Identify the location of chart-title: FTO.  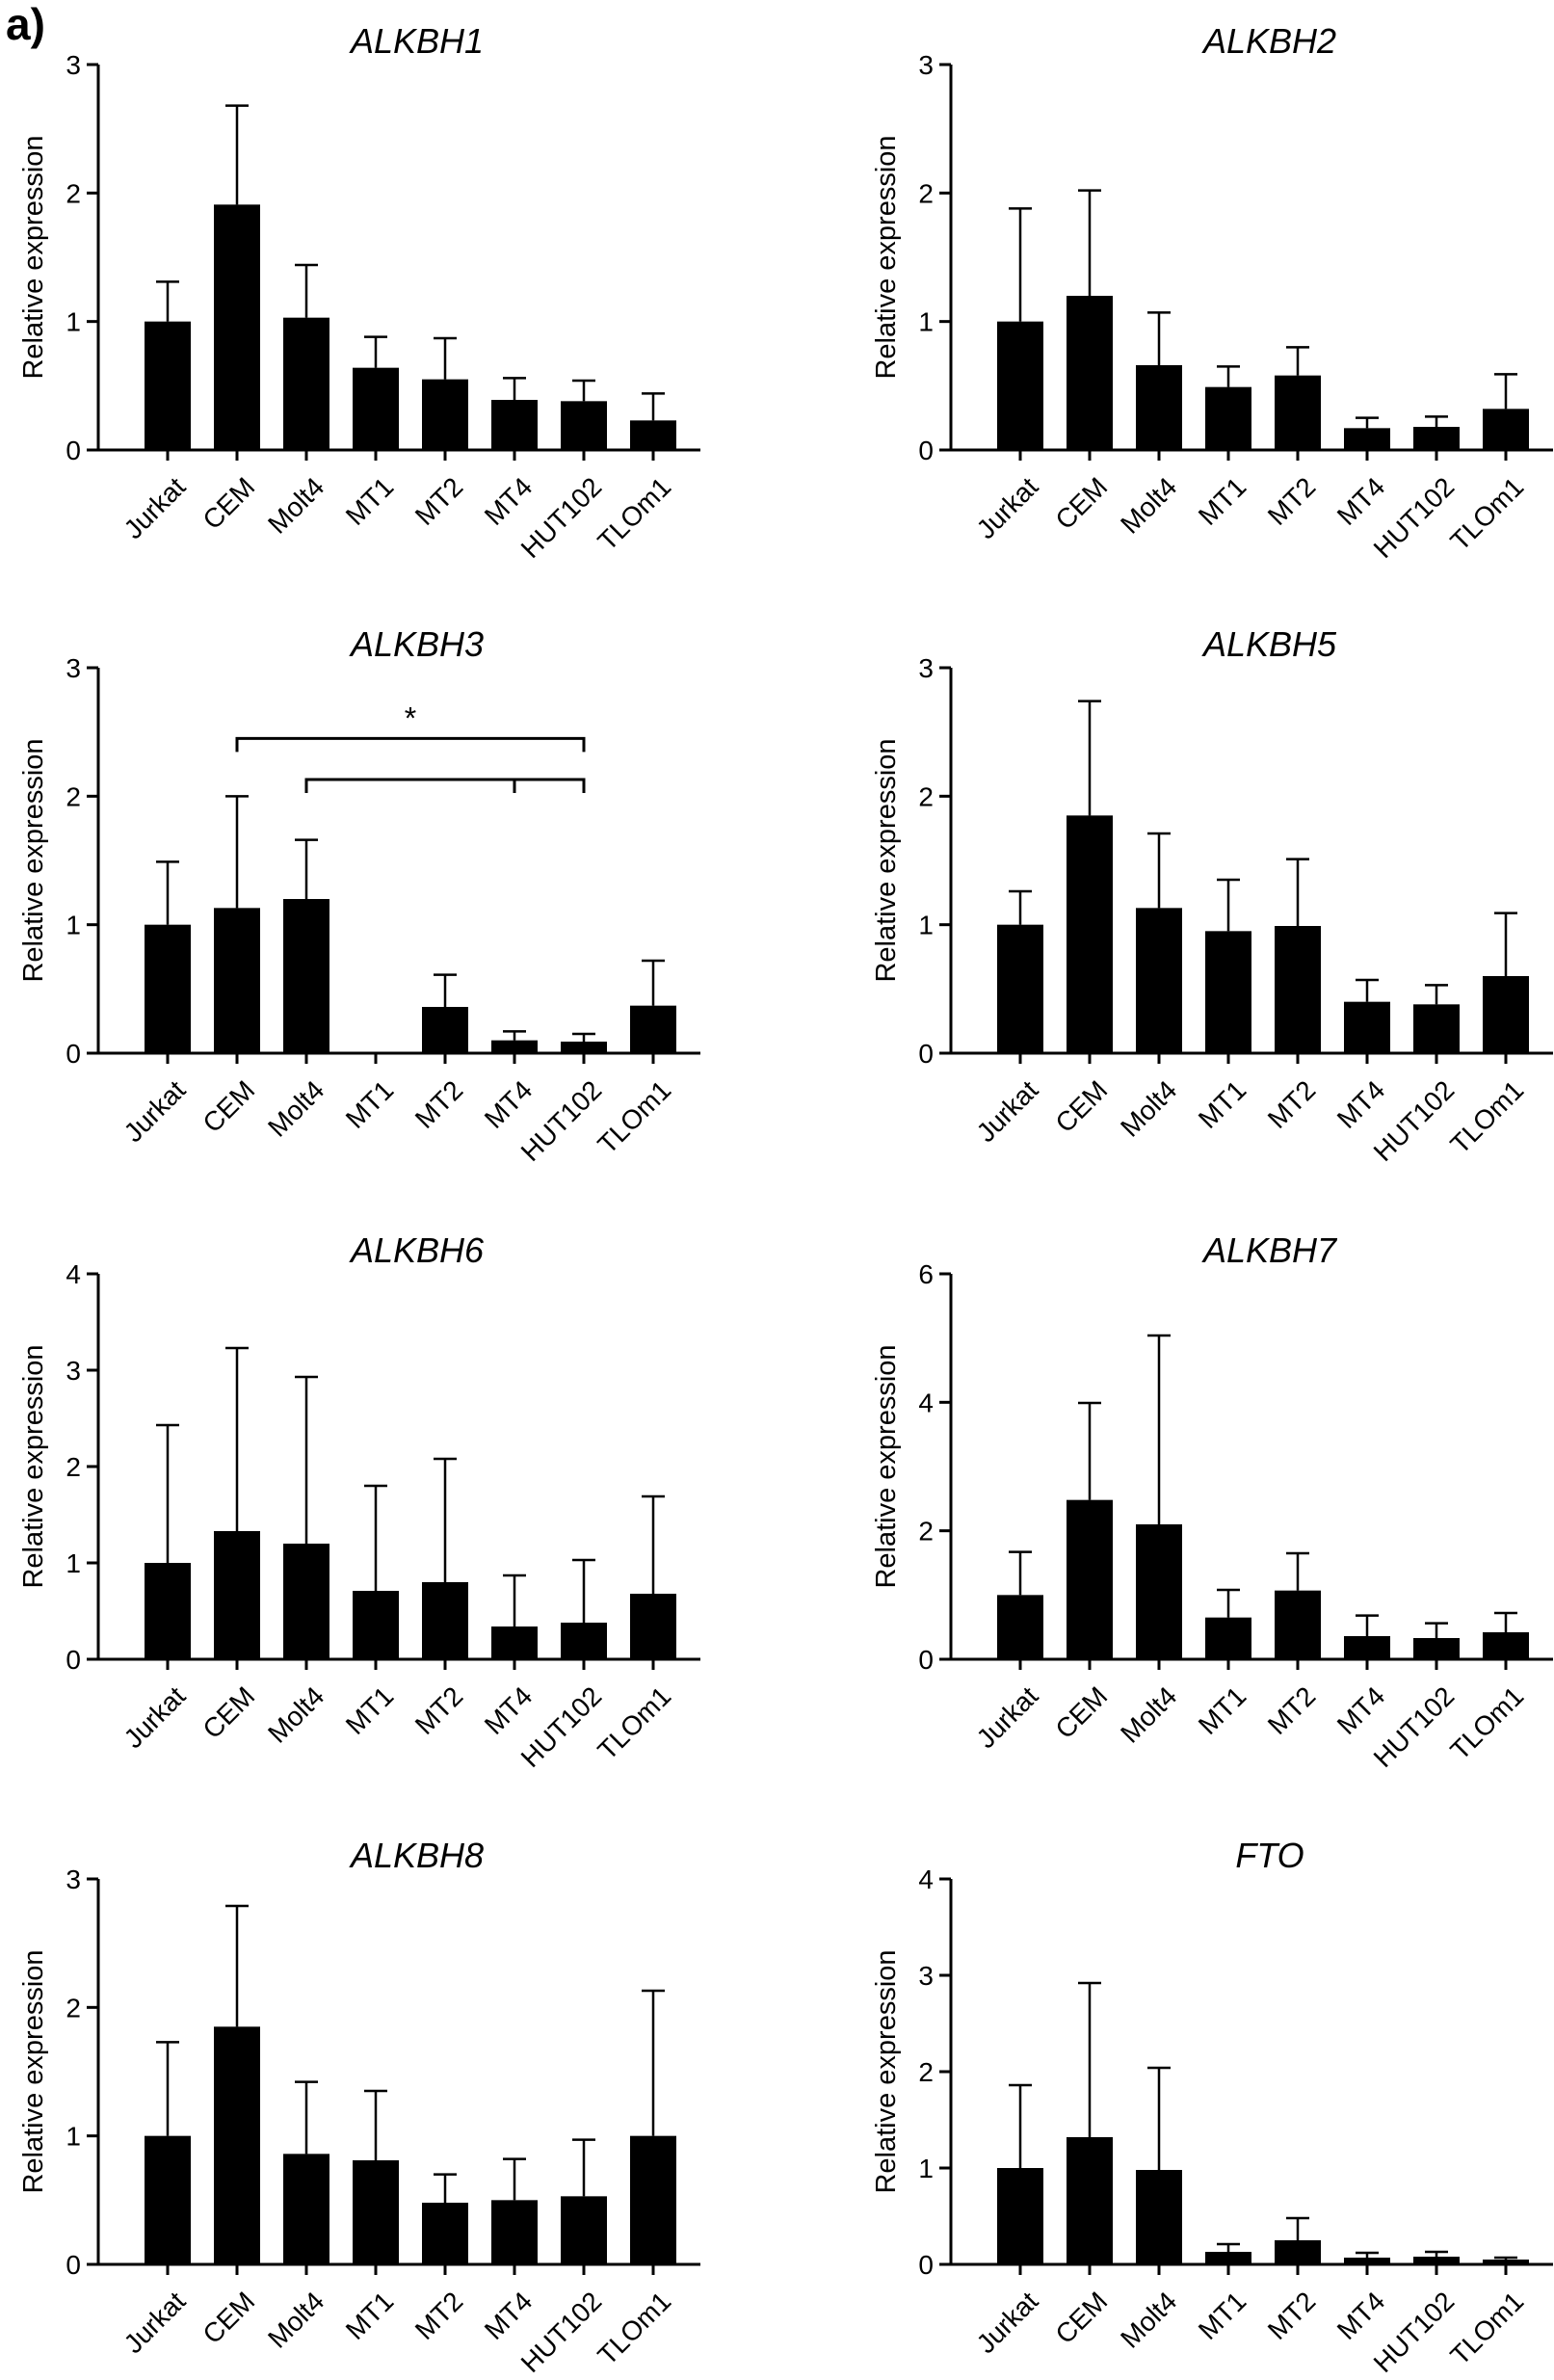
(1269, 1856).